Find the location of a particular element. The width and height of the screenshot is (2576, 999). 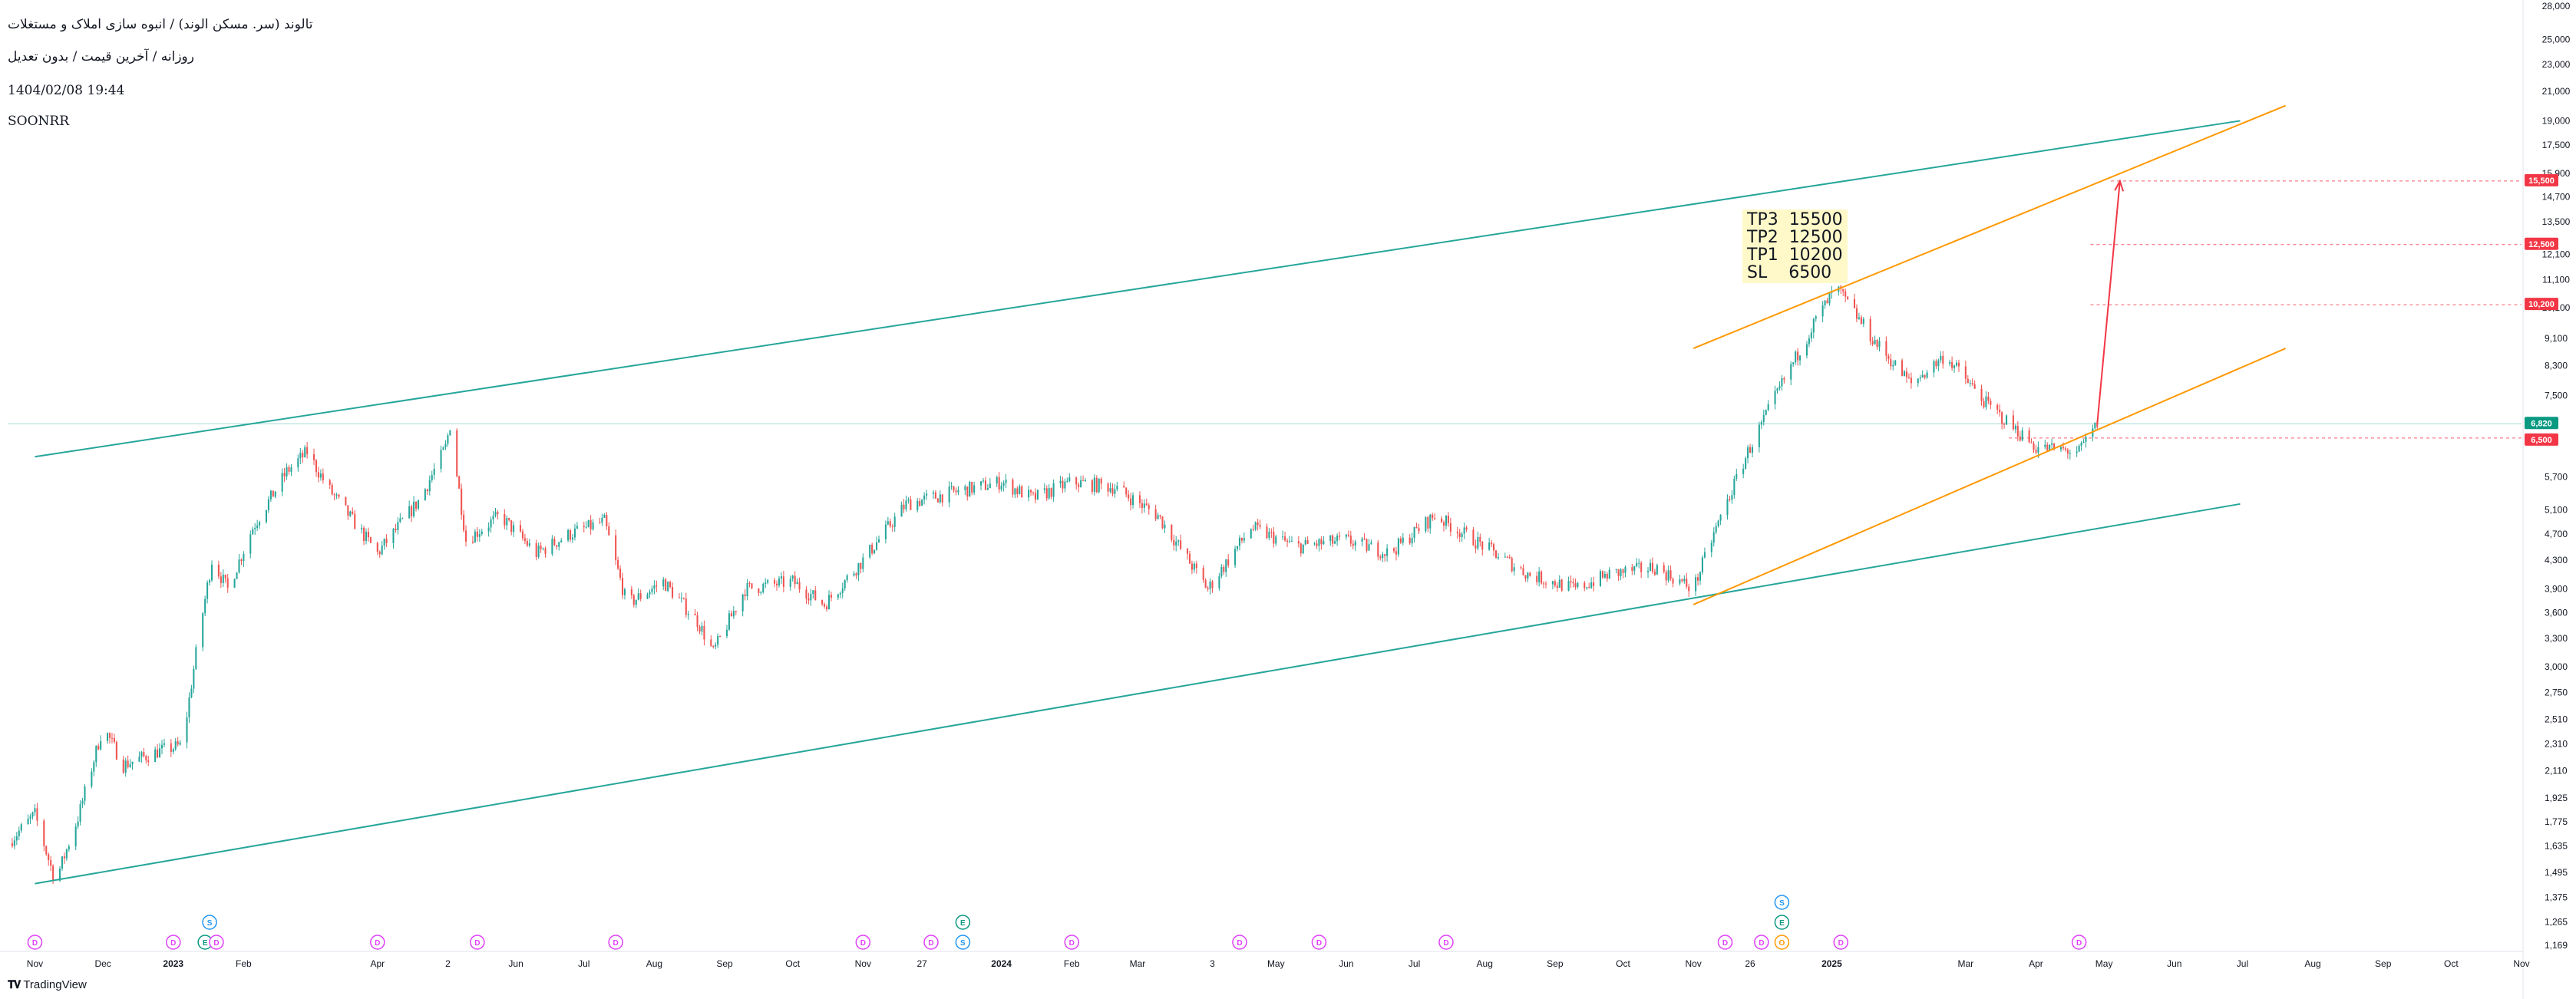

tradingview-logo: 𝐓𝐕 TradingView is located at coordinates (47, 984).